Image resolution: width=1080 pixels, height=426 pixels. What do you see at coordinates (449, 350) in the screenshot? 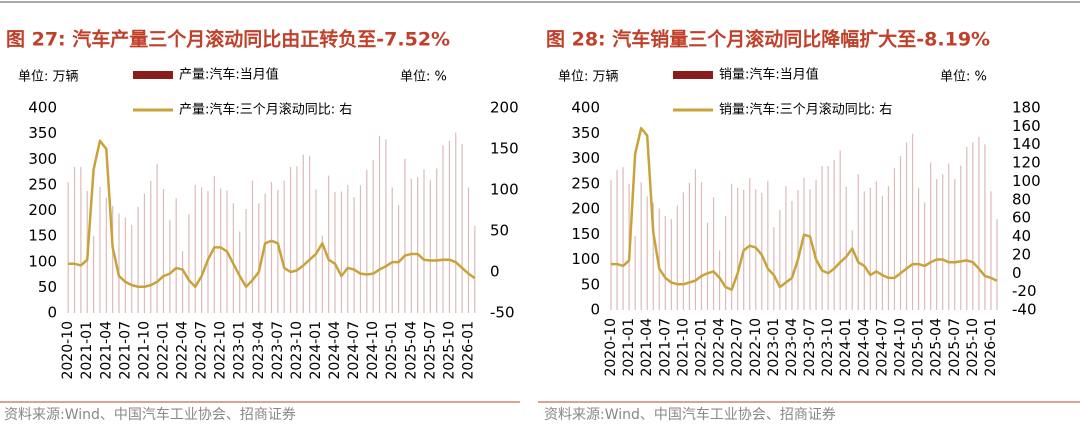
I see `x-tick-label: 2025-10` at bounding box center [449, 350].